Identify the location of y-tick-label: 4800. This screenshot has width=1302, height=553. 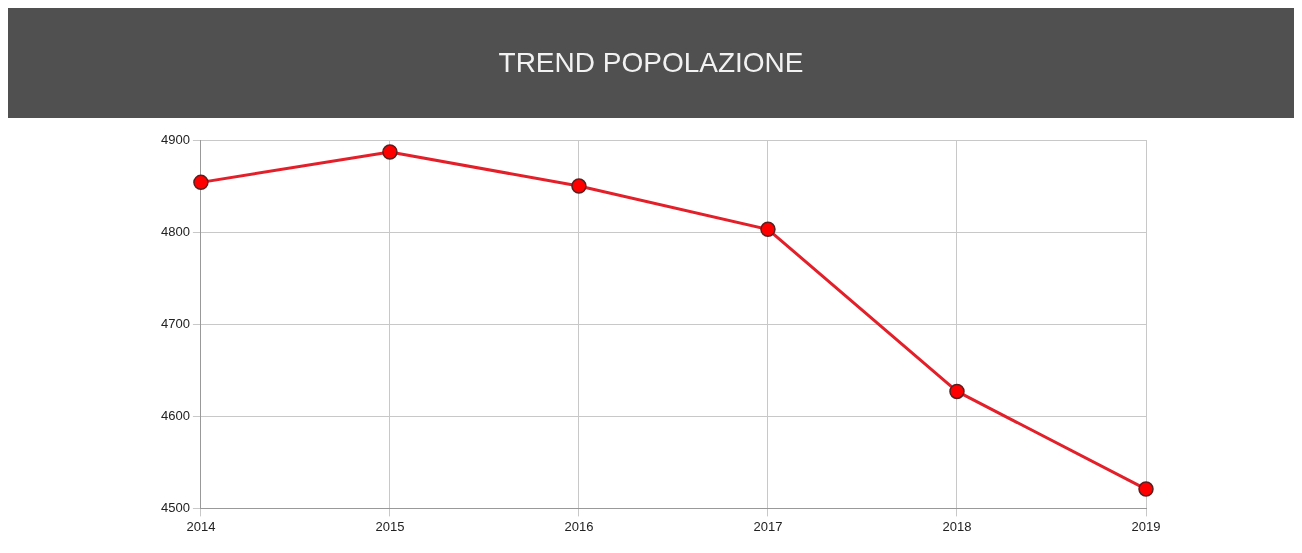
(175, 231).